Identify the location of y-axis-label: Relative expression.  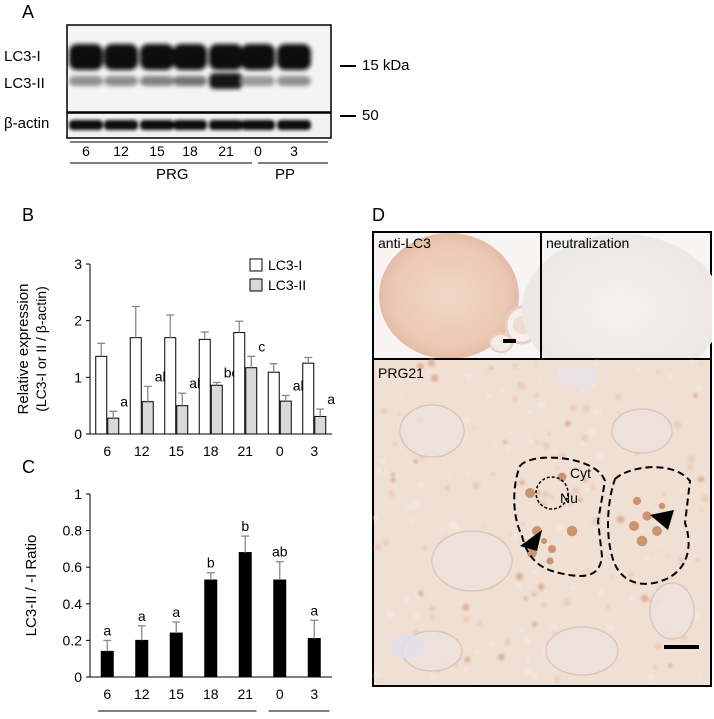
(23, 349).